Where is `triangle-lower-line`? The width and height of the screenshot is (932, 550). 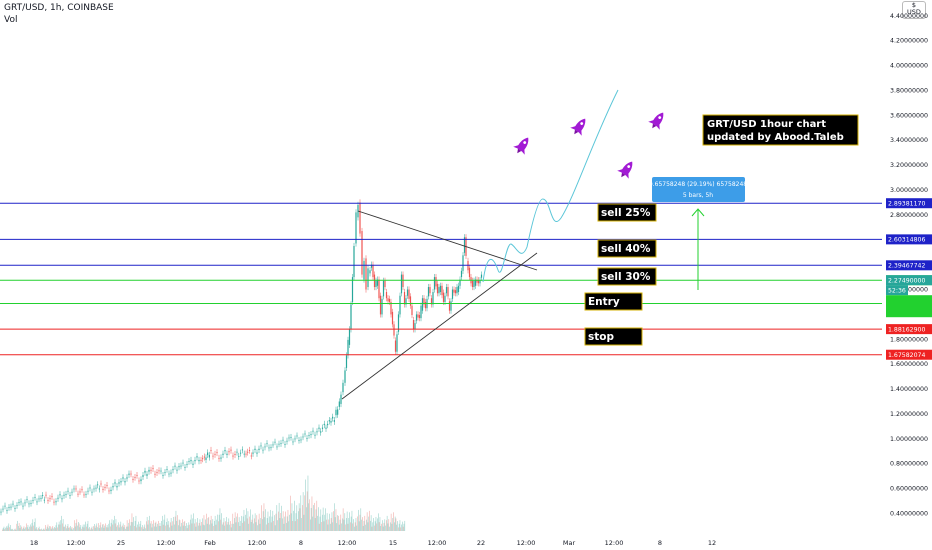
triangle-lower-line is located at coordinates (439, 326).